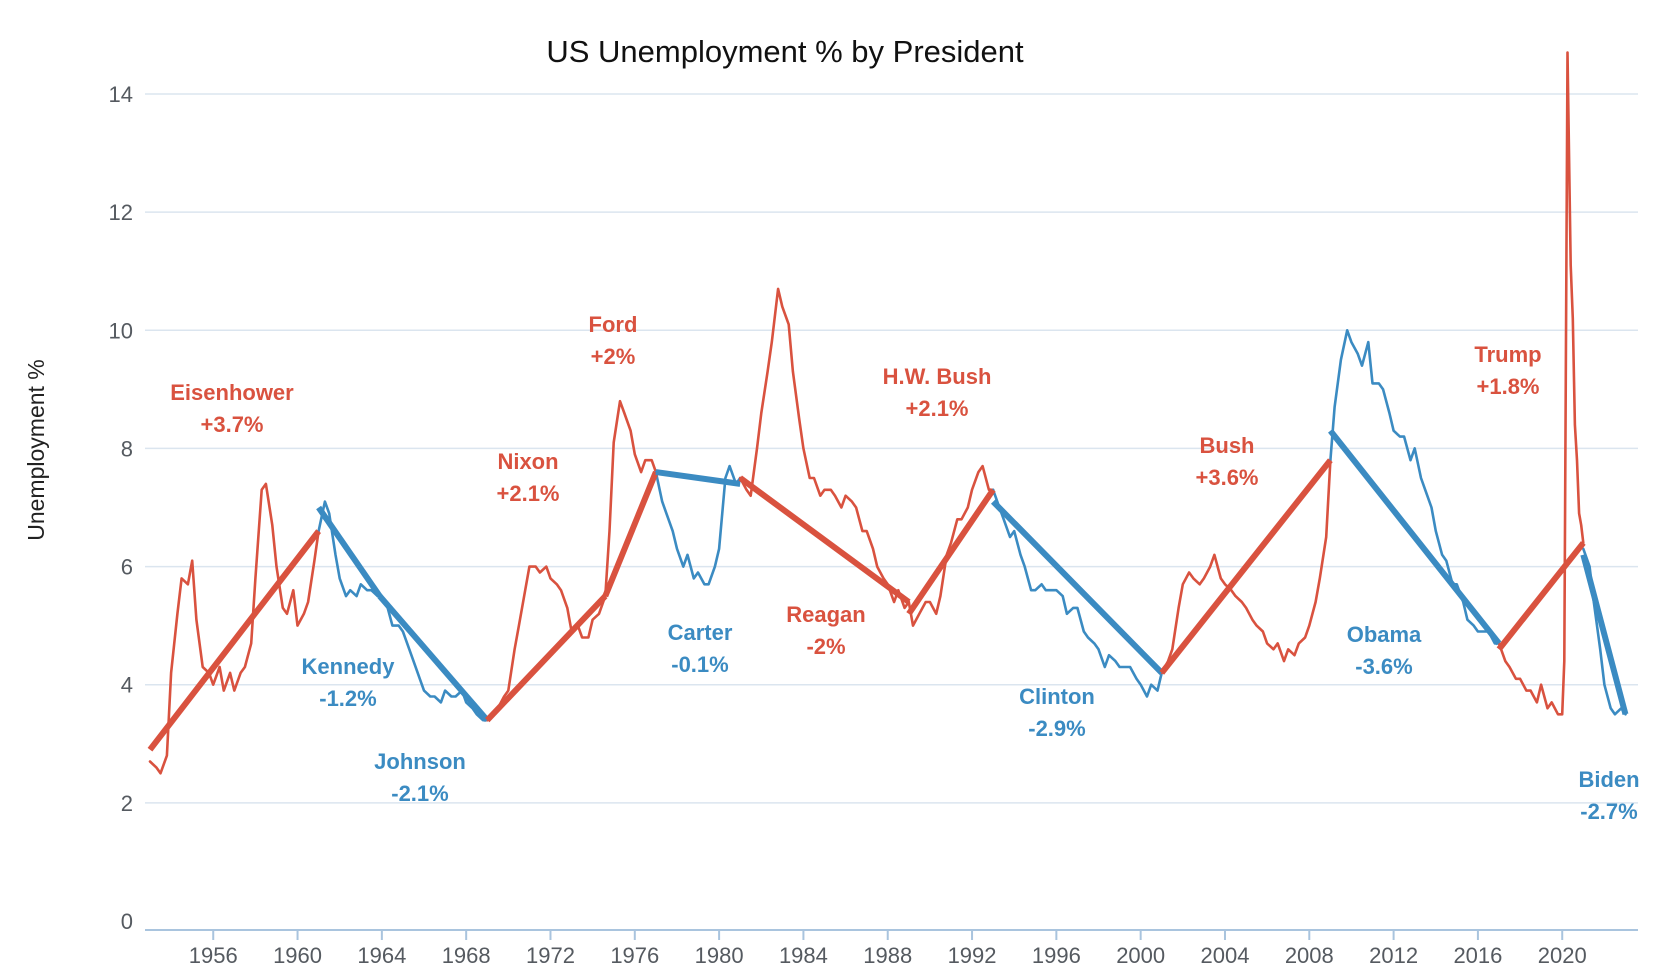 This screenshot has height=971, width=1668. What do you see at coordinates (419, 793) in the screenshot?
I see `unemployment-change: -2.1%` at bounding box center [419, 793].